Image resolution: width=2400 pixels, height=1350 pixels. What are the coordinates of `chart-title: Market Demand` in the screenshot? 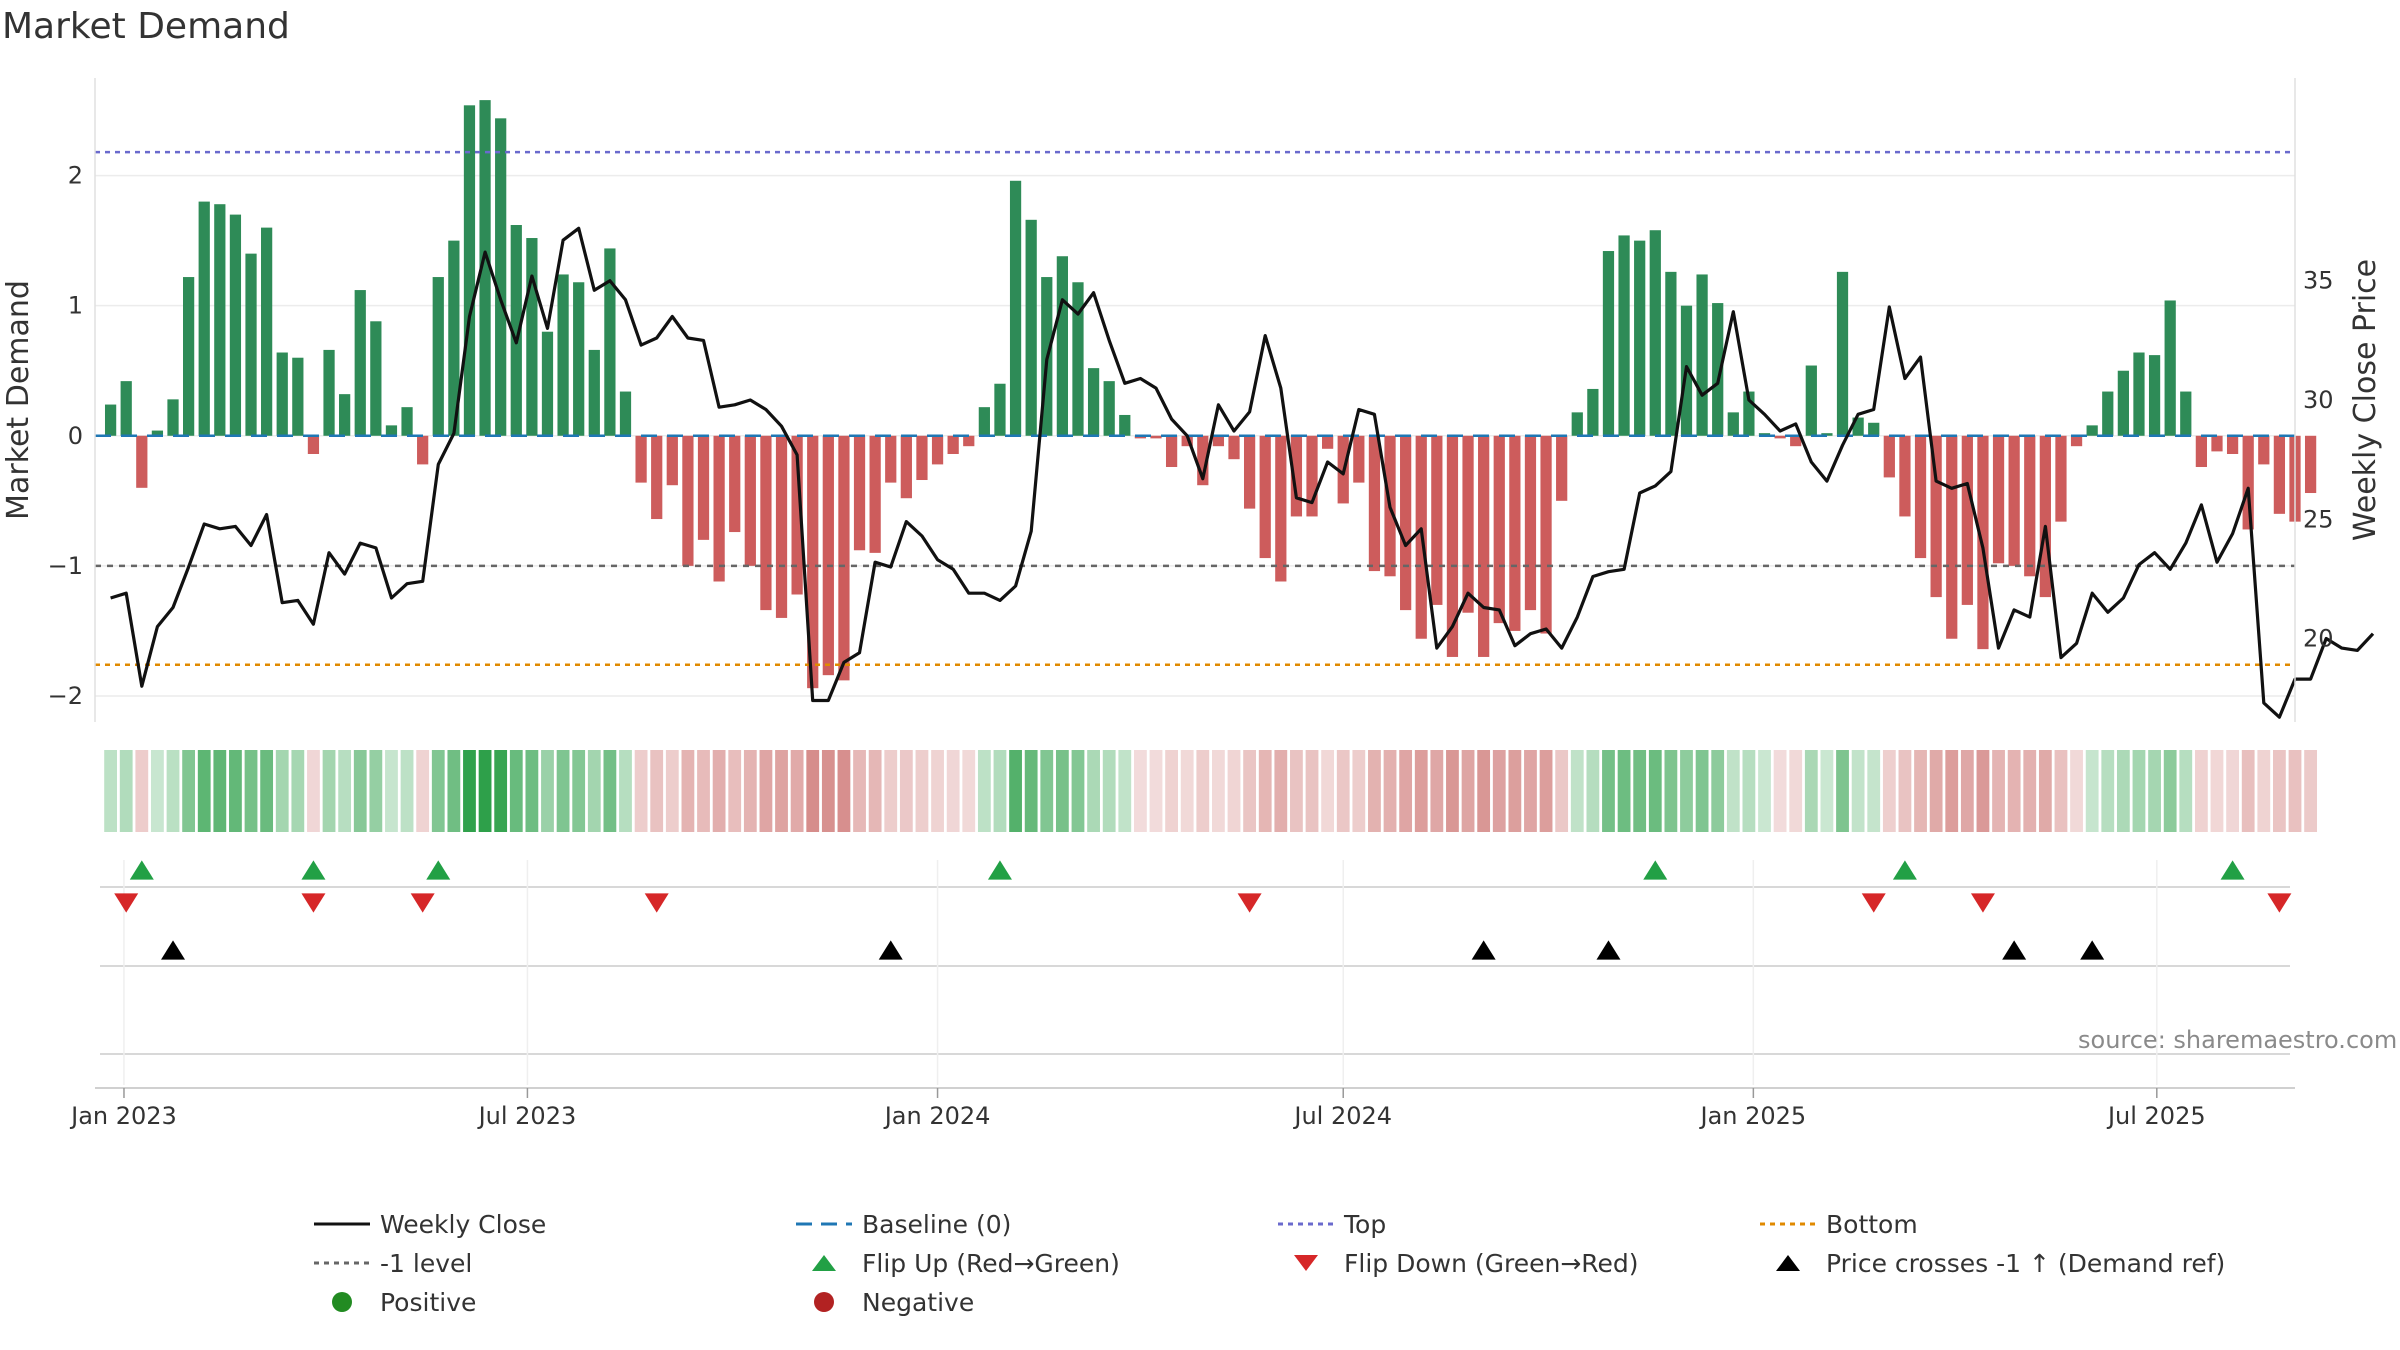 It's located at (146, 26).